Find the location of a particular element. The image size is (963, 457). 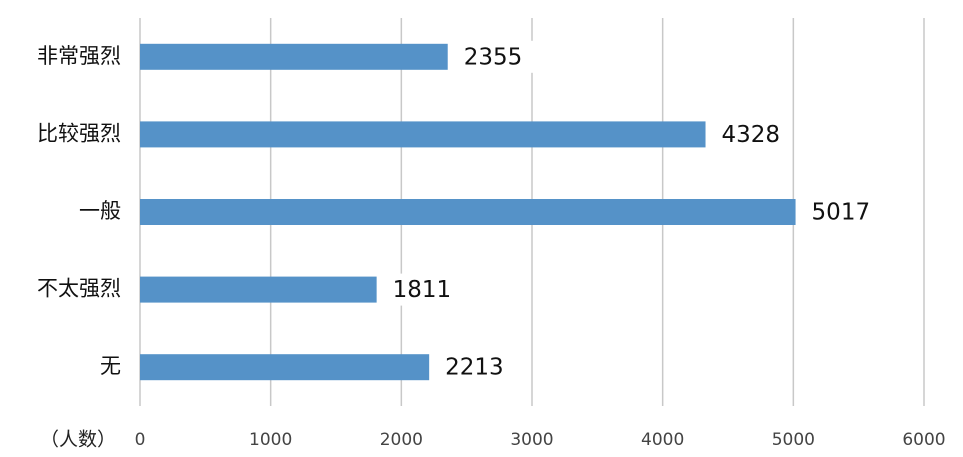

x-tick-label: 4000 is located at coordinates (662, 440).